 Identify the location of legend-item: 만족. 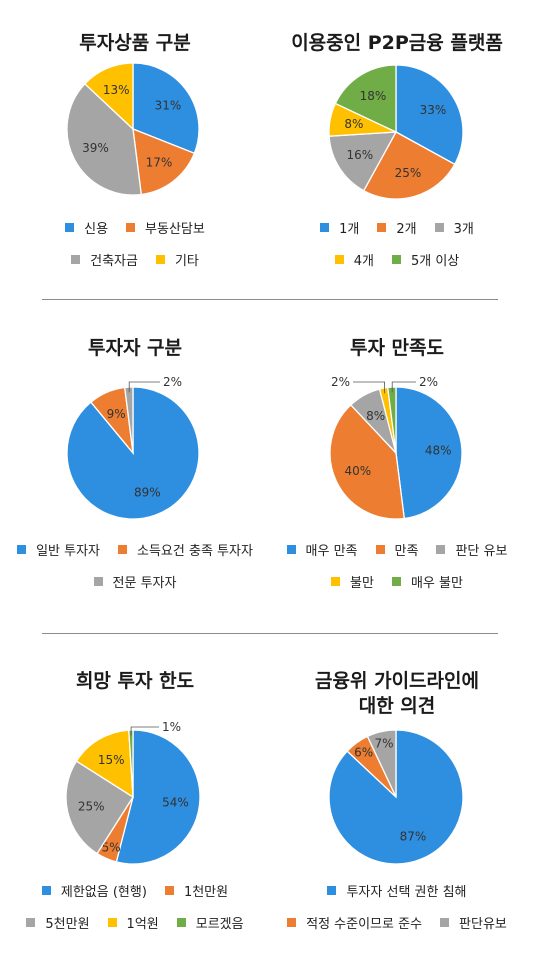
(397, 549).